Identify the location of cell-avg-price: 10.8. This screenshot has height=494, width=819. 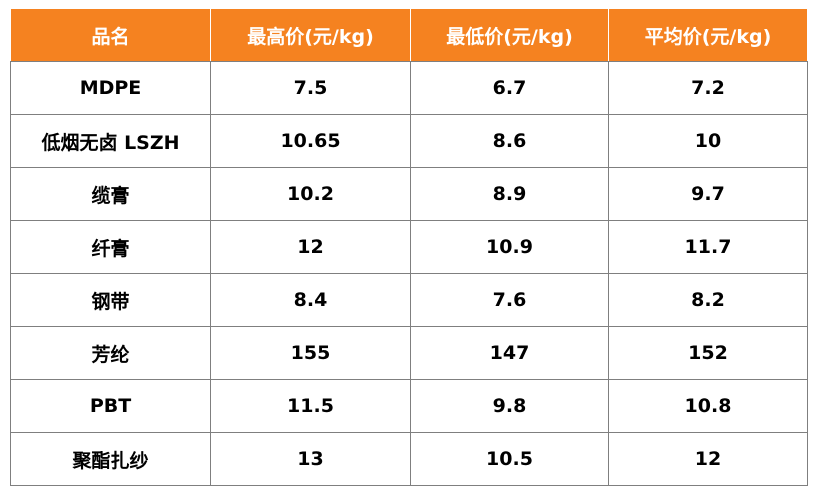
(708, 406).